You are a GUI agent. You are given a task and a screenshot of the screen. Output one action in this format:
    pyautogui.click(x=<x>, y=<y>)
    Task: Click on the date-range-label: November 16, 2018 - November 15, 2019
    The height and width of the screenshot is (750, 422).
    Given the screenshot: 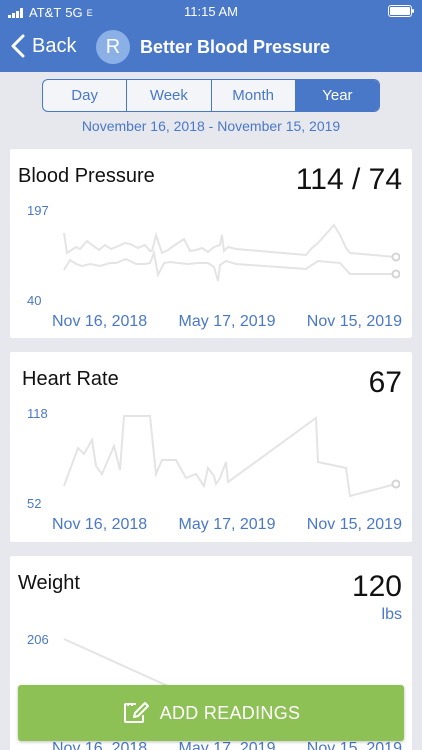 What is the action you would take?
    pyautogui.click(x=211, y=126)
    